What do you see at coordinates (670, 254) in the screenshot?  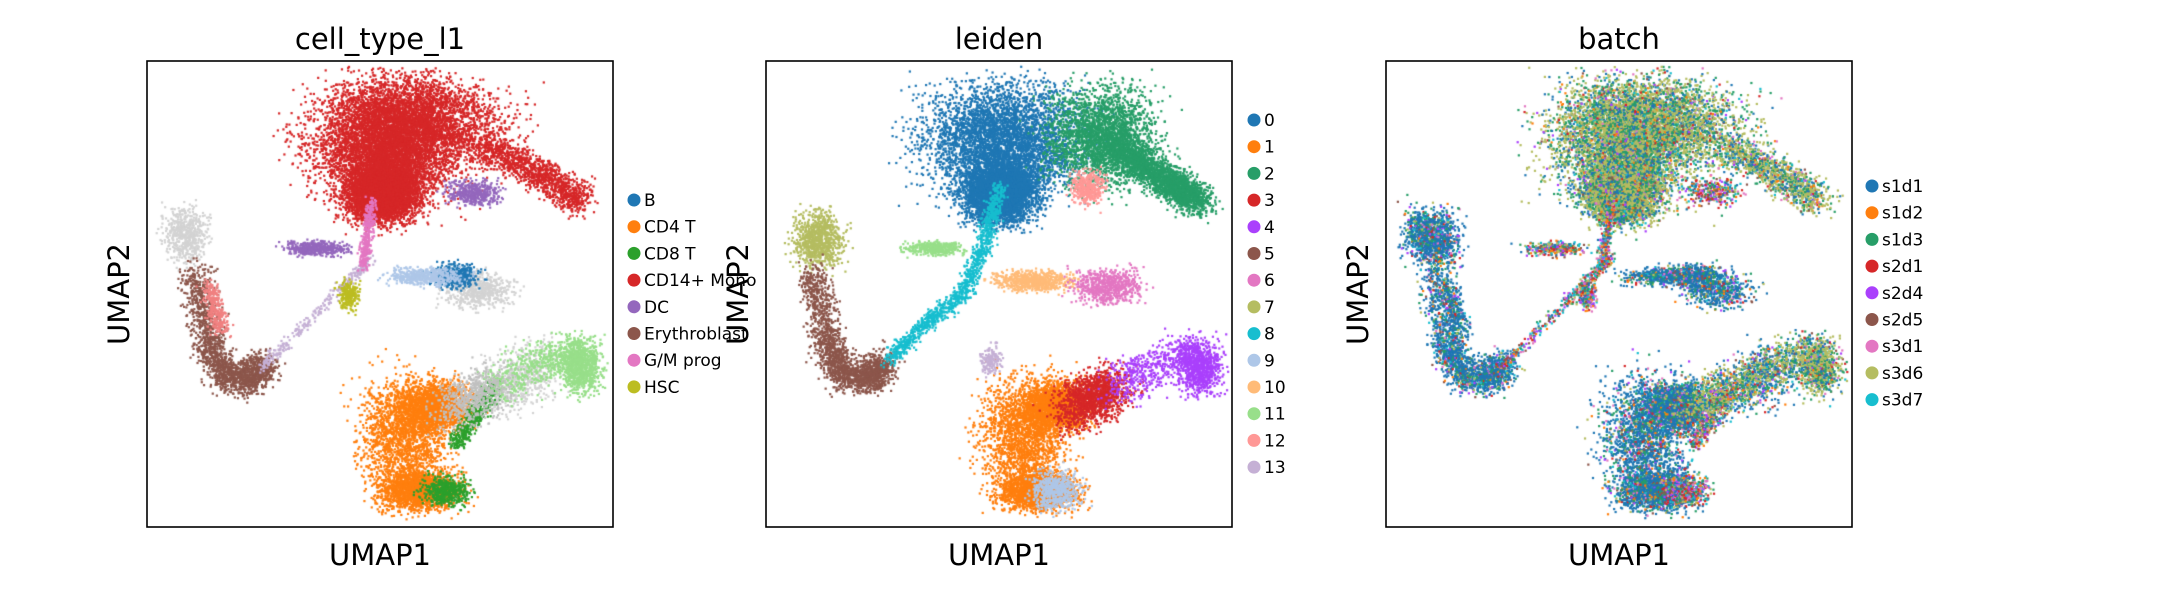 I see `legend-label-1-2: CD8 T` at bounding box center [670, 254].